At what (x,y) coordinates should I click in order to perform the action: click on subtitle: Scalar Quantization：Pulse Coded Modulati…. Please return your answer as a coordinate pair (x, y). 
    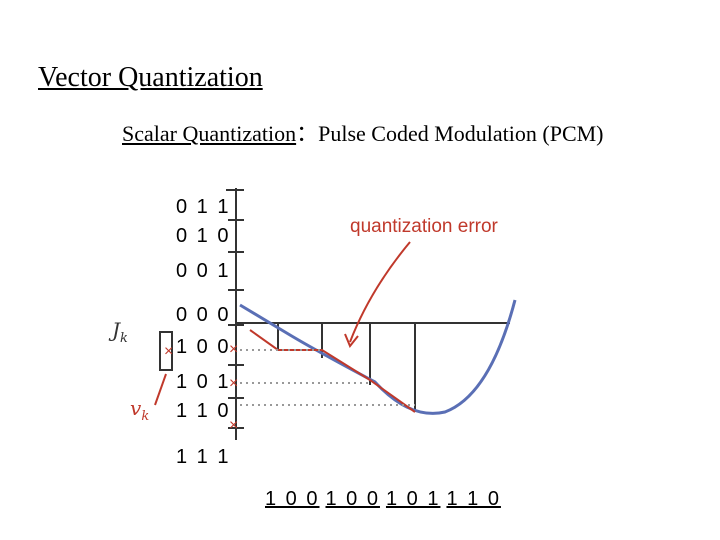
    Looking at the image, I should click on (363, 132).